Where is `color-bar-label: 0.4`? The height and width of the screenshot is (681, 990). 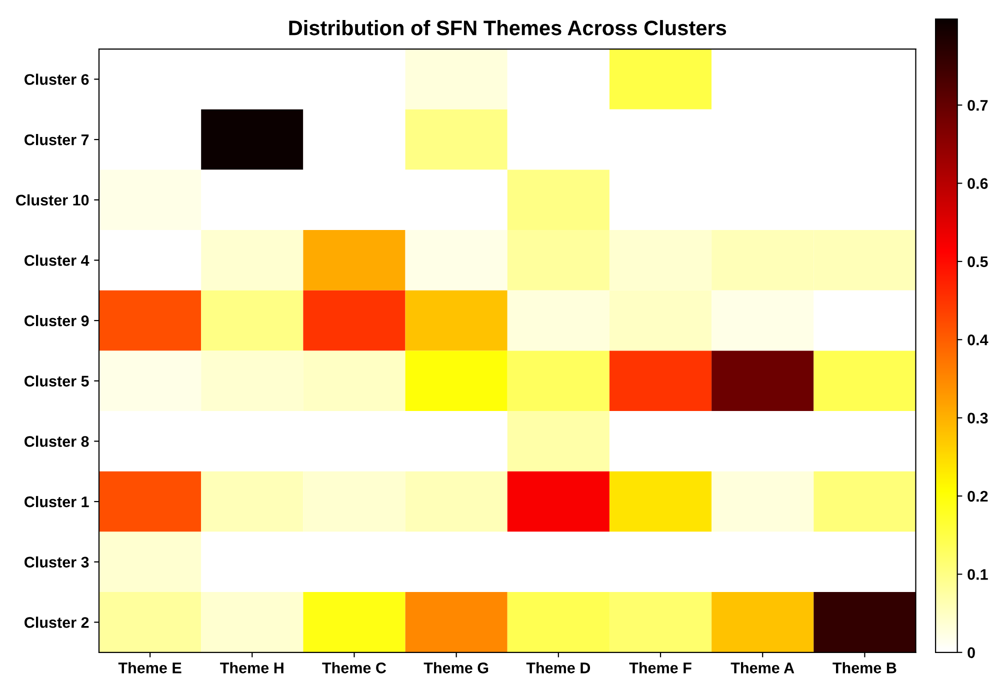
color-bar-label: 0.4 is located at coordinates (978, 340).